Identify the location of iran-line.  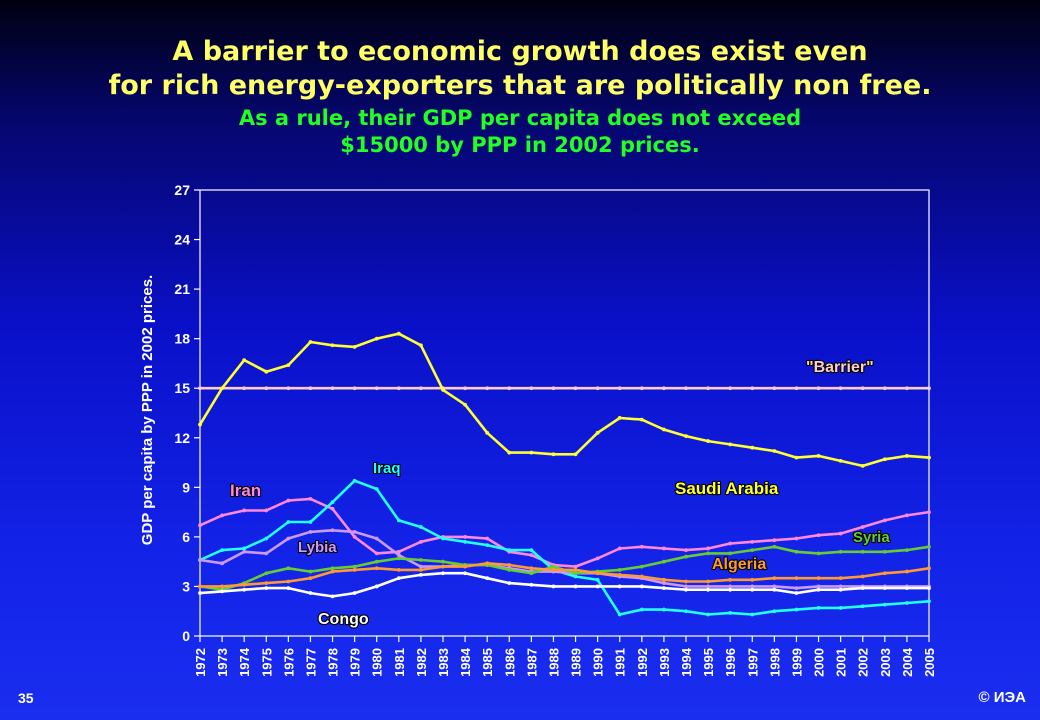
(564, 532).